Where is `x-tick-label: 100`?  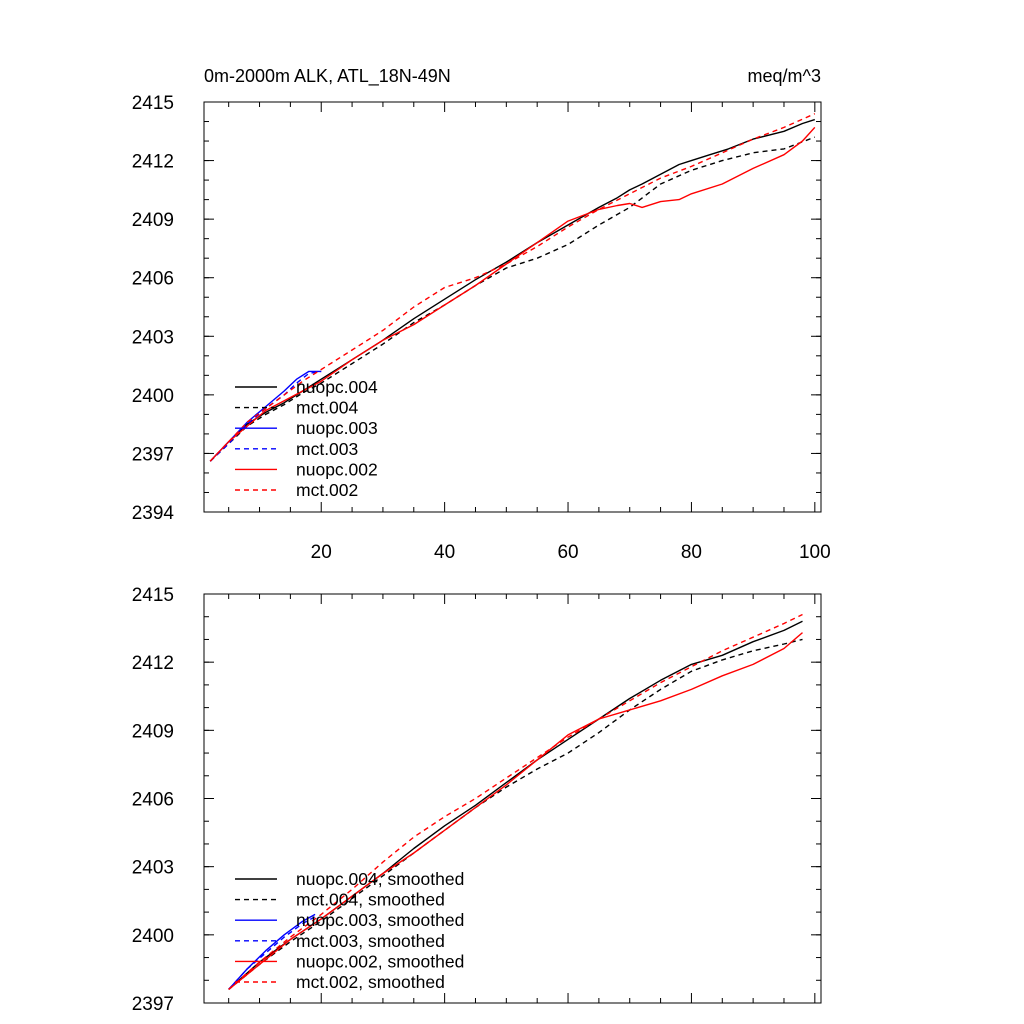 x-tick-label: 100 is located at coordinates (815, 552).